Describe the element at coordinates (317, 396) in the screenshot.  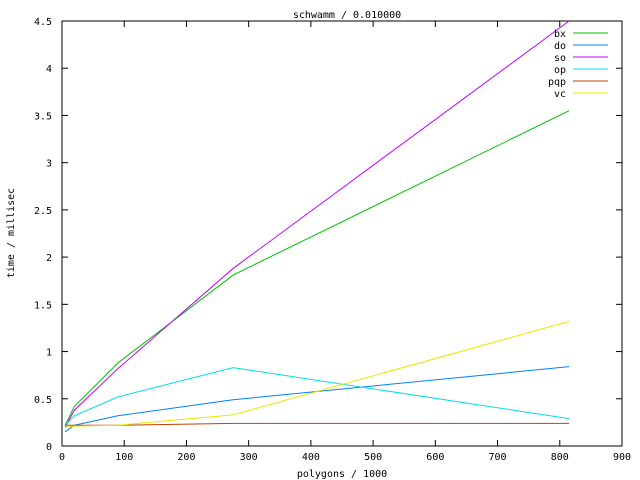
I see `series-line-op` at that location.